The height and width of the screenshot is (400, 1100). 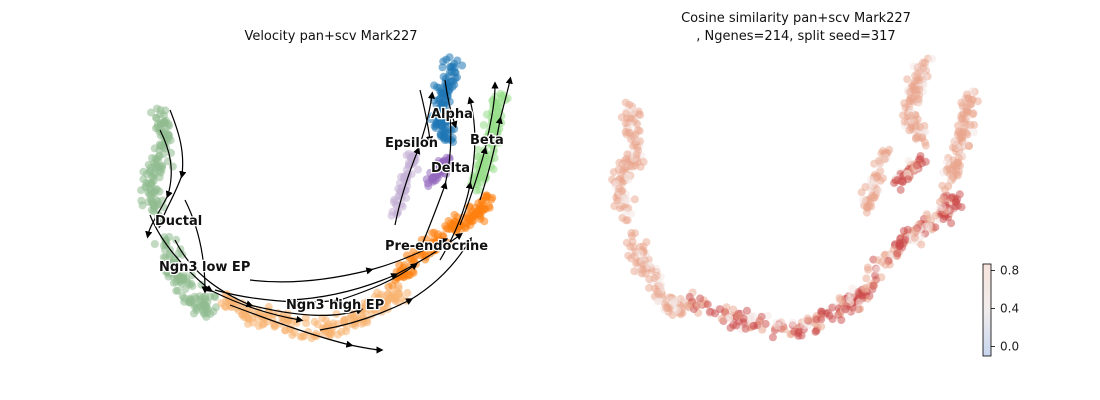 I want to click on cluster-label-pre-endocrine: Pre-endocrine, so click(x=436, y=246).